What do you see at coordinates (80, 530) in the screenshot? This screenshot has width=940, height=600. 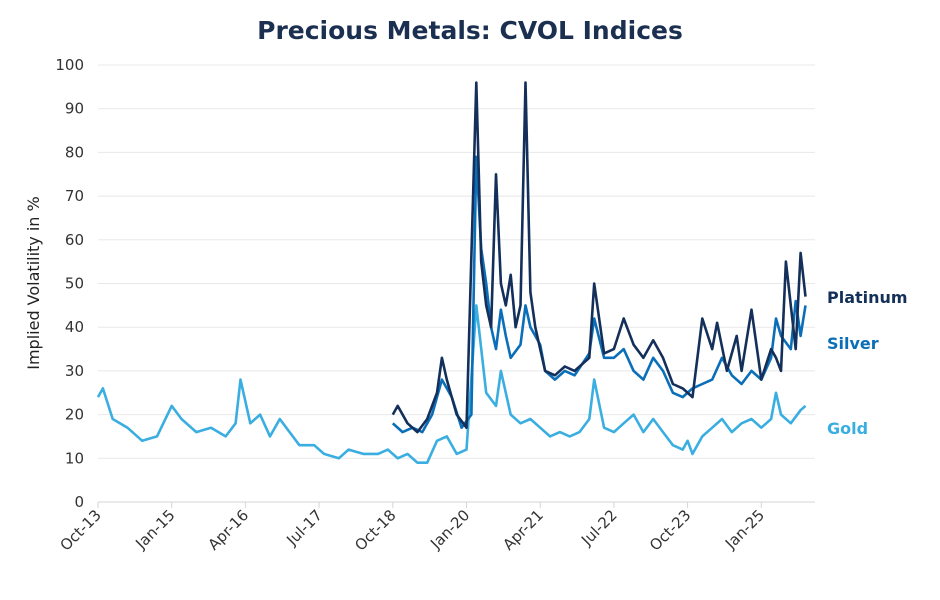 I see `x-tick-label: Oct-13` at bounding box center [80, 530].